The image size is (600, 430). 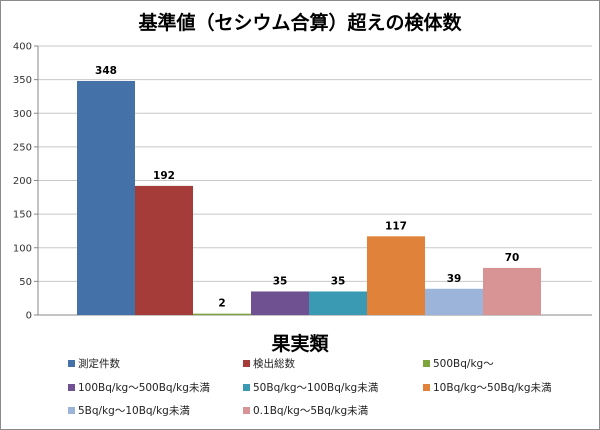 I want to click on legend-label: 検出総数, so click(x=274, y=364).